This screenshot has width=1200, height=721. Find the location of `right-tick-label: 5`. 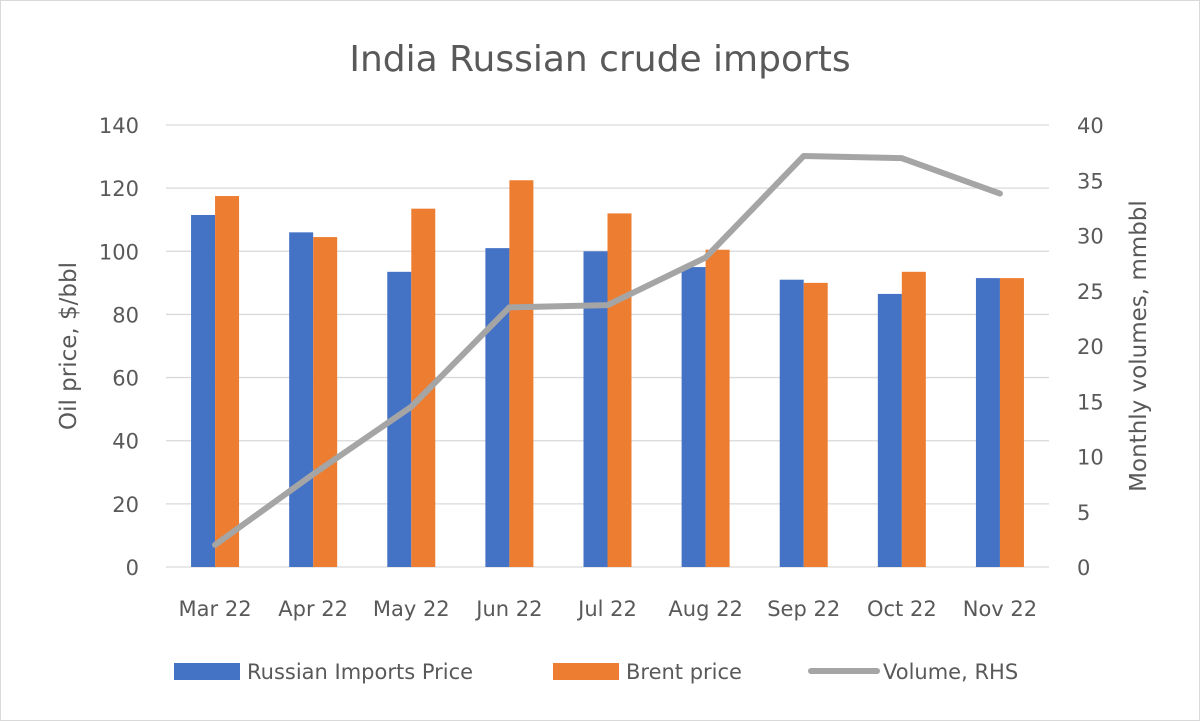

right-tick-label: 5 is located at coordinates (1083, 513).